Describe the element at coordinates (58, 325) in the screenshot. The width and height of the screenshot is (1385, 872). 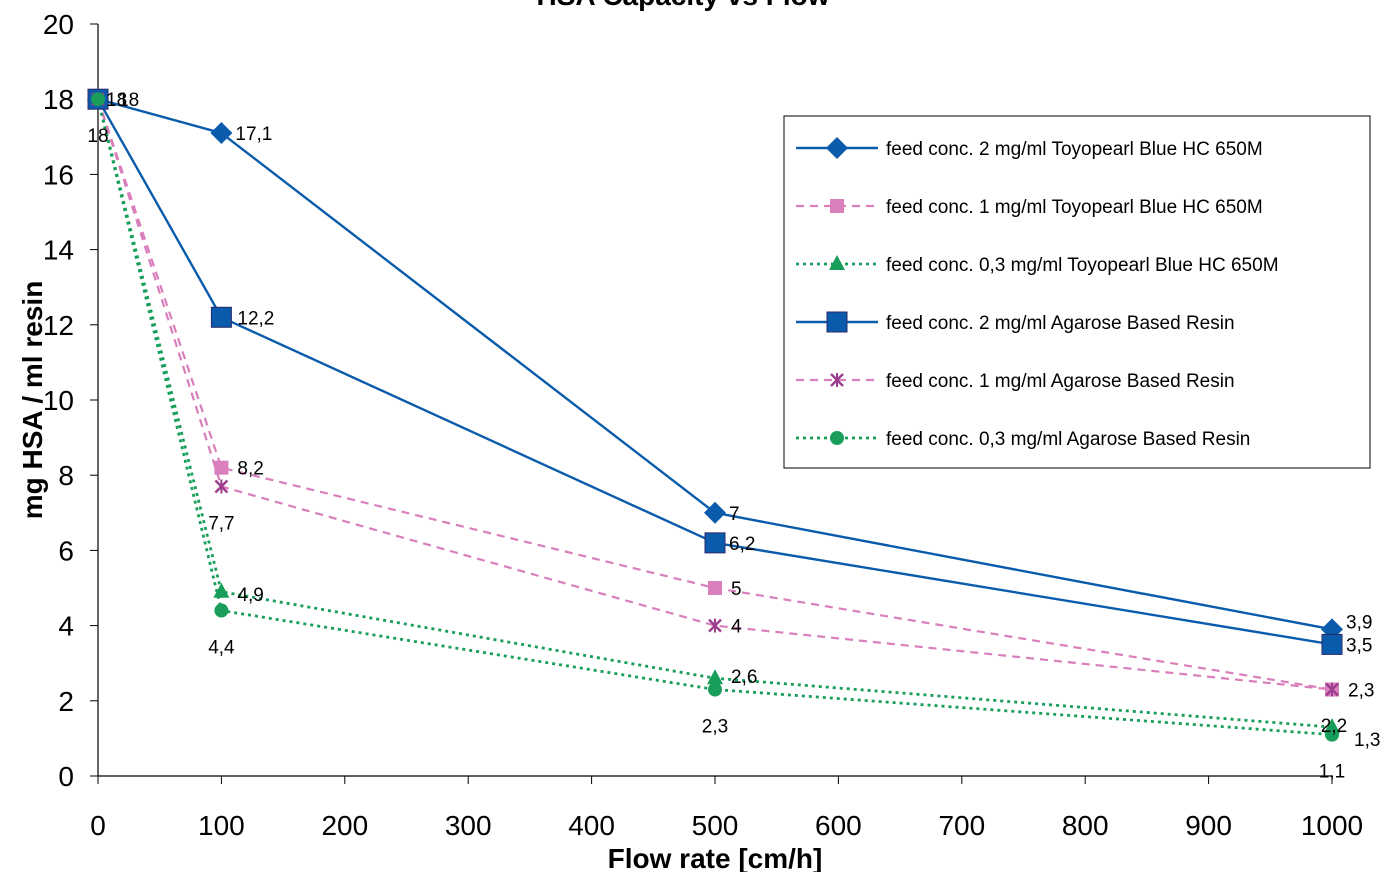
I see `y-tick-label: 12` at that location.